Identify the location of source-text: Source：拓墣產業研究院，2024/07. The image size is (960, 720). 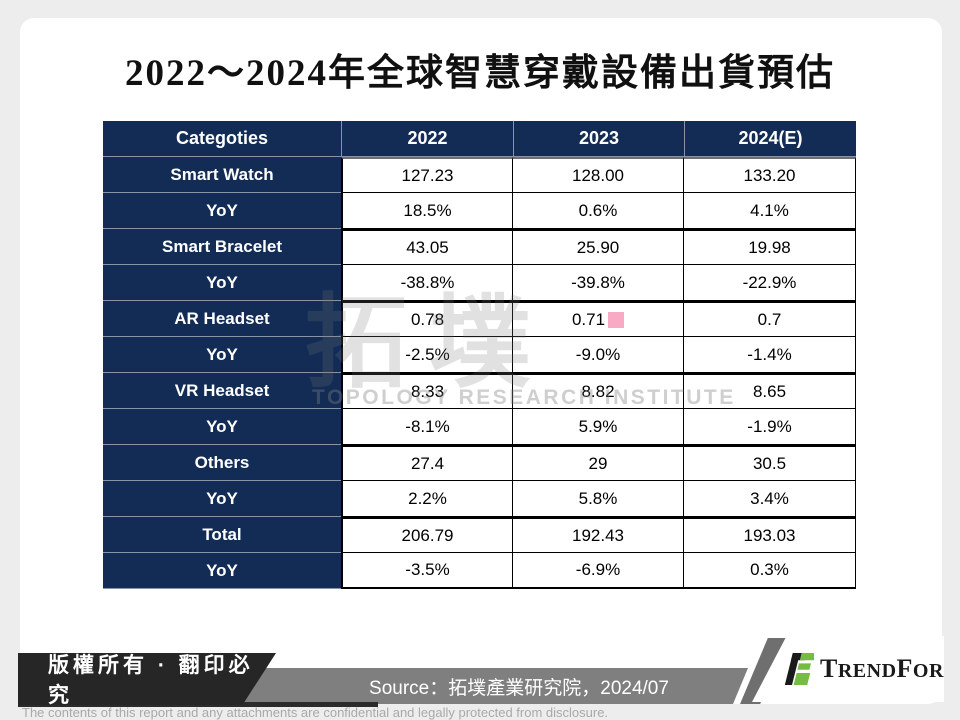
(519, 688).